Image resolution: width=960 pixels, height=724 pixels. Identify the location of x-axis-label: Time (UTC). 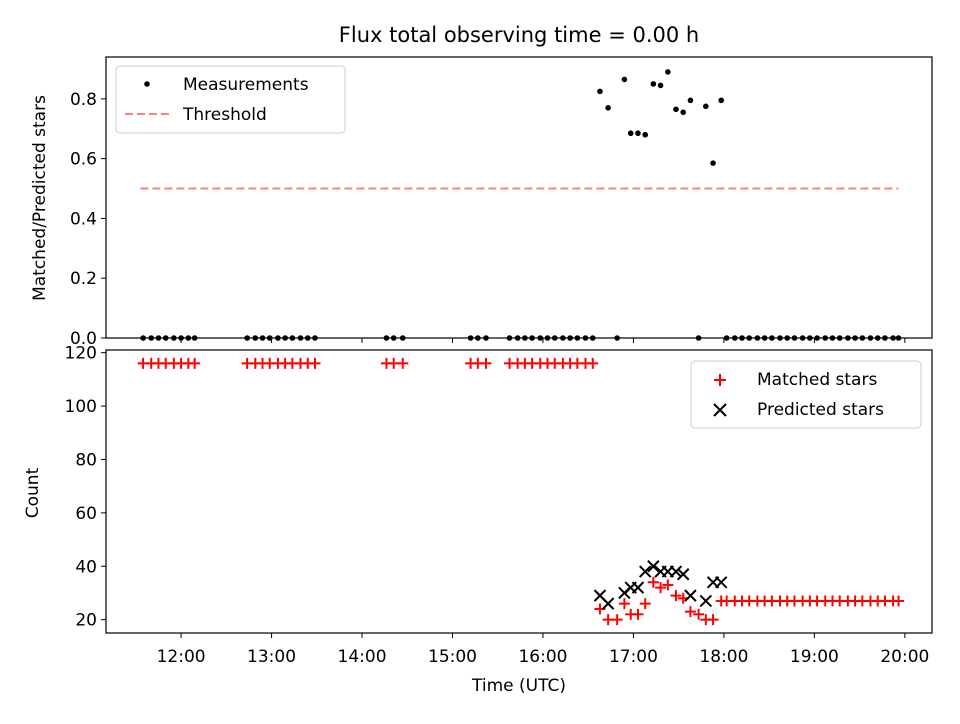
(518, 686).